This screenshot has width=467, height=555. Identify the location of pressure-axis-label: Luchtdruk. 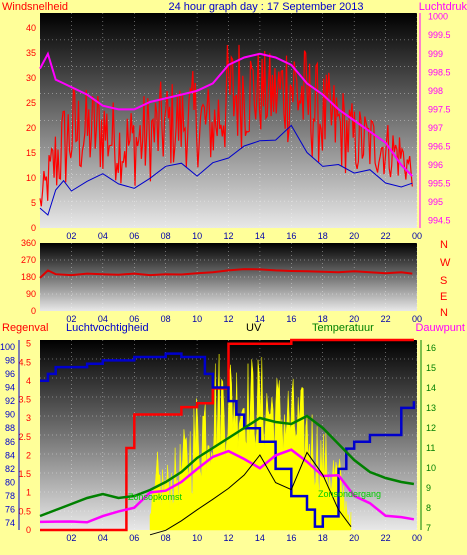
(443, 7).